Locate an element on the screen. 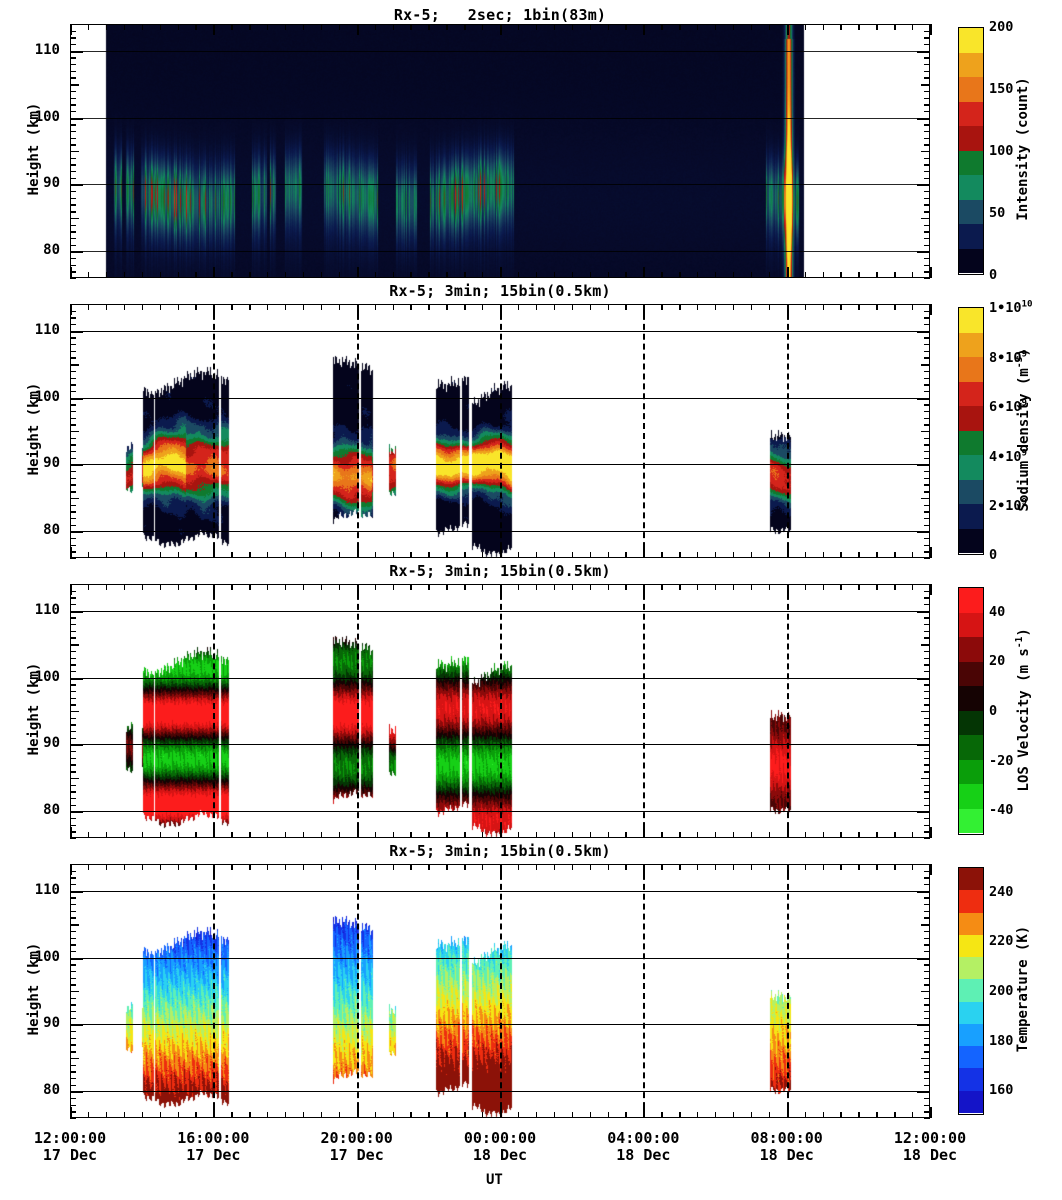  colorbar-title: LOS Velocity (m s-1) is located at coordinates (1023, 710).